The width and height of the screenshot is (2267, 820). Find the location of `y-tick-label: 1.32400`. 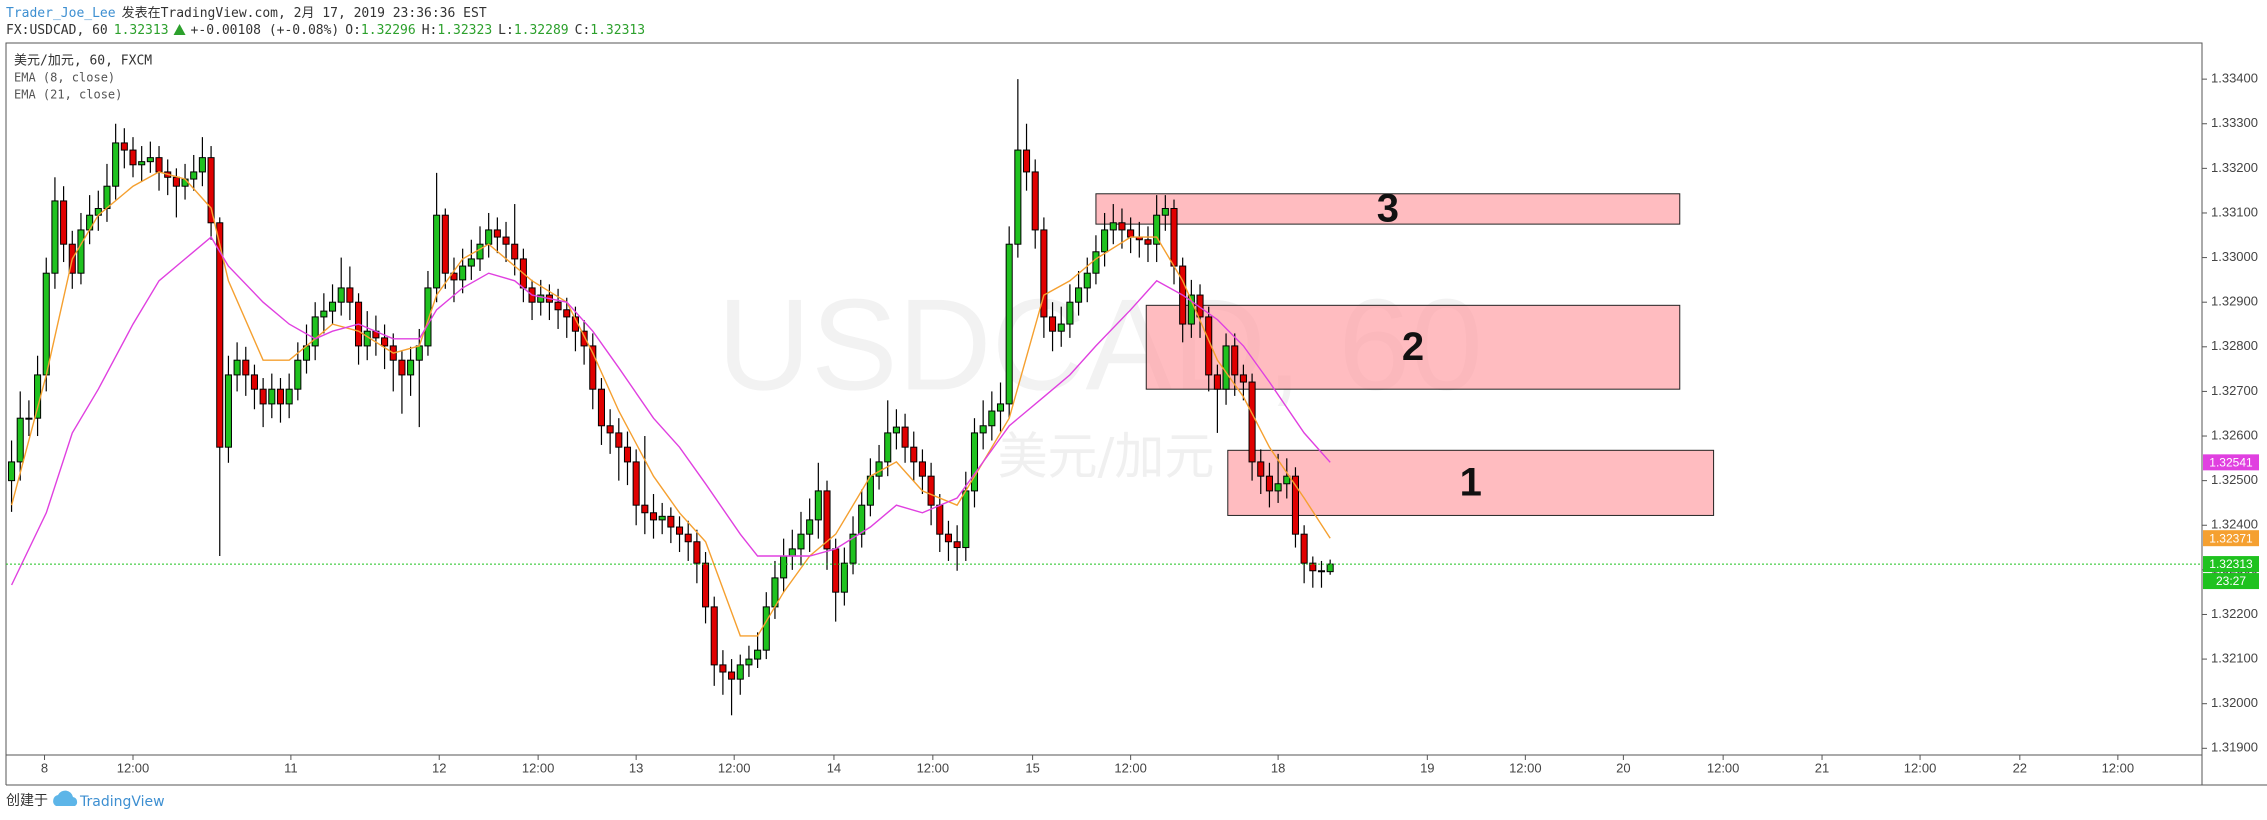

y-tick-label: 1.32400 is located at coordinates (2234, 524).